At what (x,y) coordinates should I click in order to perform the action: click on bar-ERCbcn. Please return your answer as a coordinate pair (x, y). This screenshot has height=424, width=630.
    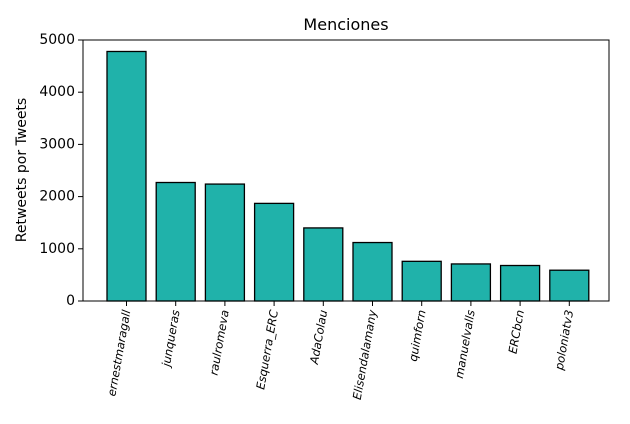
    Looking at the image, I should click on (520, 283).